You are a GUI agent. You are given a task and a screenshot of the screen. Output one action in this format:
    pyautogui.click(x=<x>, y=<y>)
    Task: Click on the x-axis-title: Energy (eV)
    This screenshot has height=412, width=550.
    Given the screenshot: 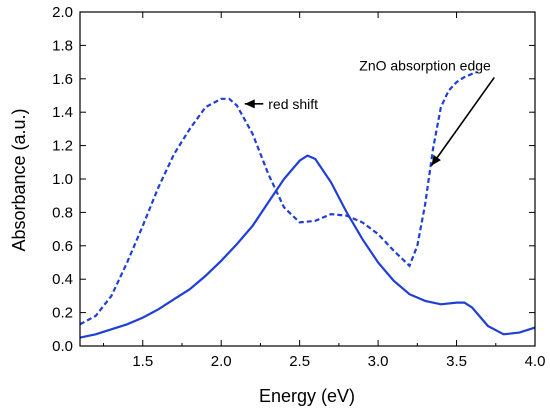 What is the action you would take?
    pyautogui.click(x=307, y=396)
    